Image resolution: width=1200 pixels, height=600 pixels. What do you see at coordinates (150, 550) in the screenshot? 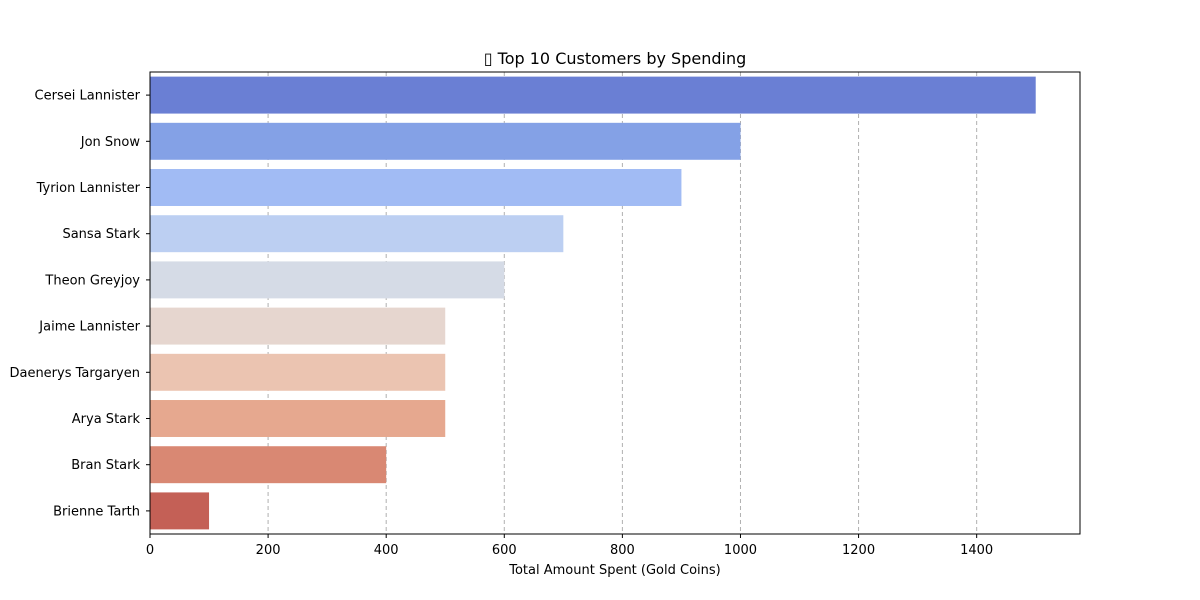
I see `x-tick-label: 0` at bounding box center [150, 550].